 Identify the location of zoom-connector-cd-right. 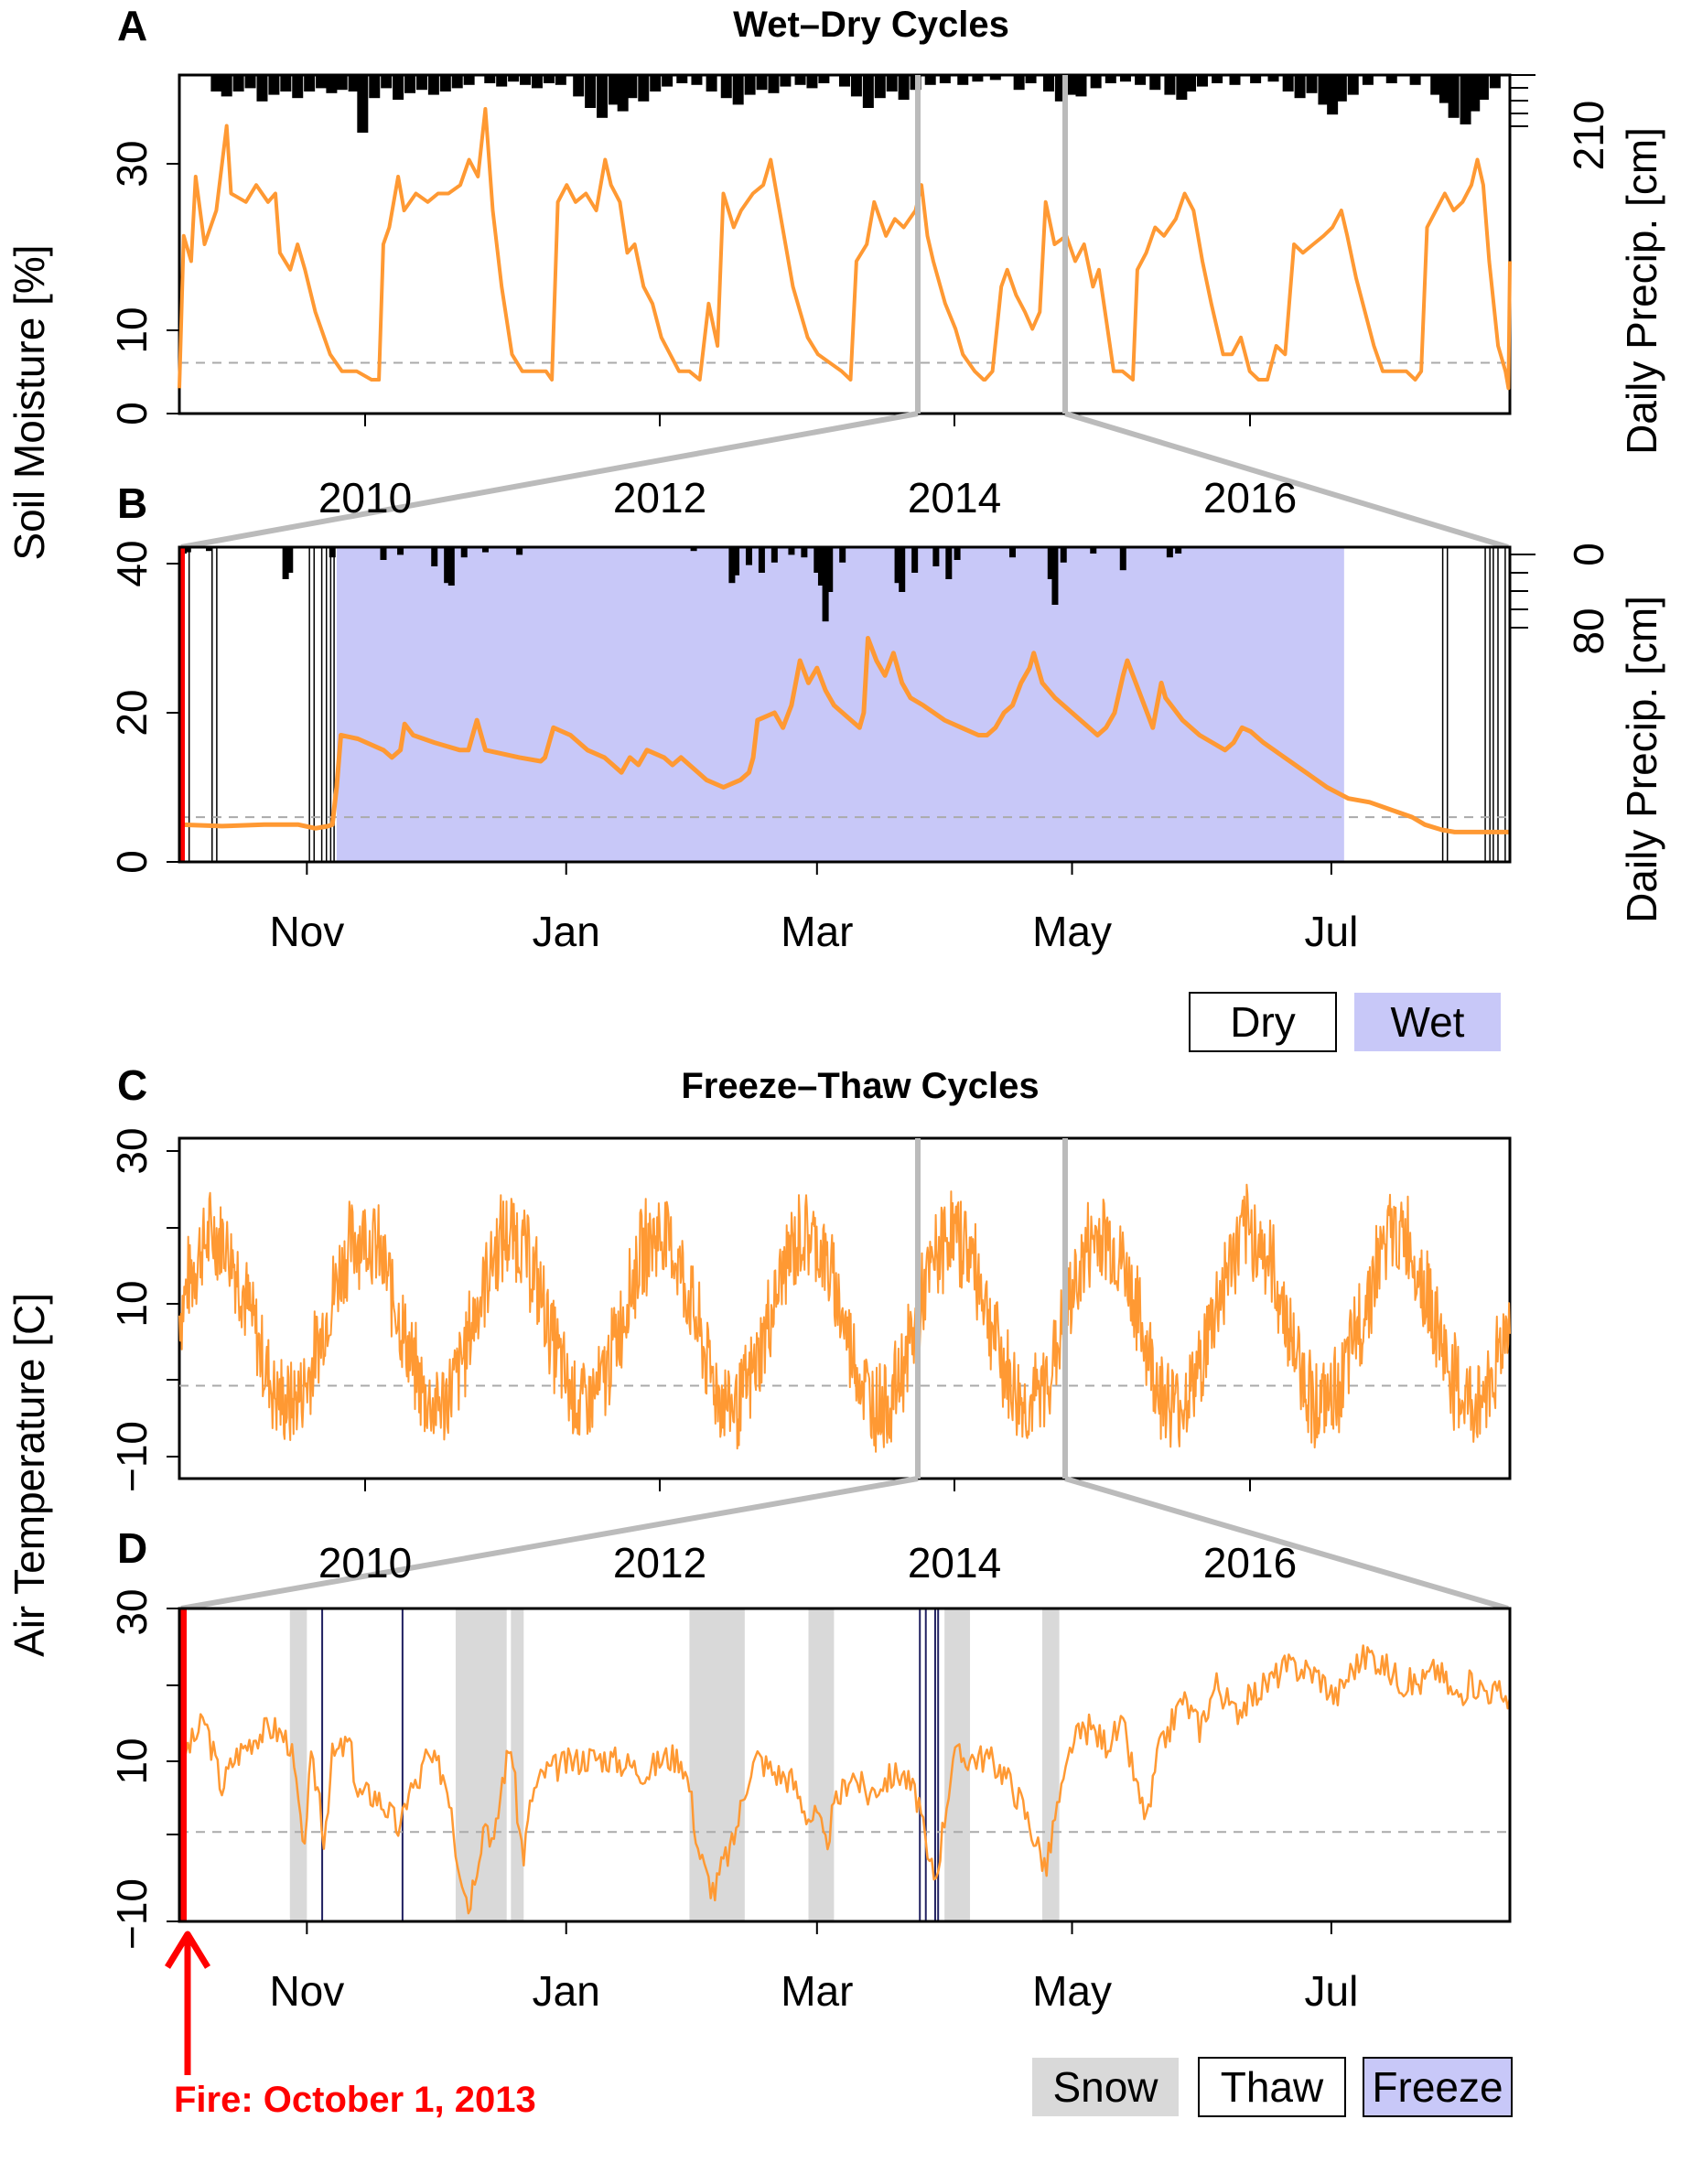
(1286, 1543).